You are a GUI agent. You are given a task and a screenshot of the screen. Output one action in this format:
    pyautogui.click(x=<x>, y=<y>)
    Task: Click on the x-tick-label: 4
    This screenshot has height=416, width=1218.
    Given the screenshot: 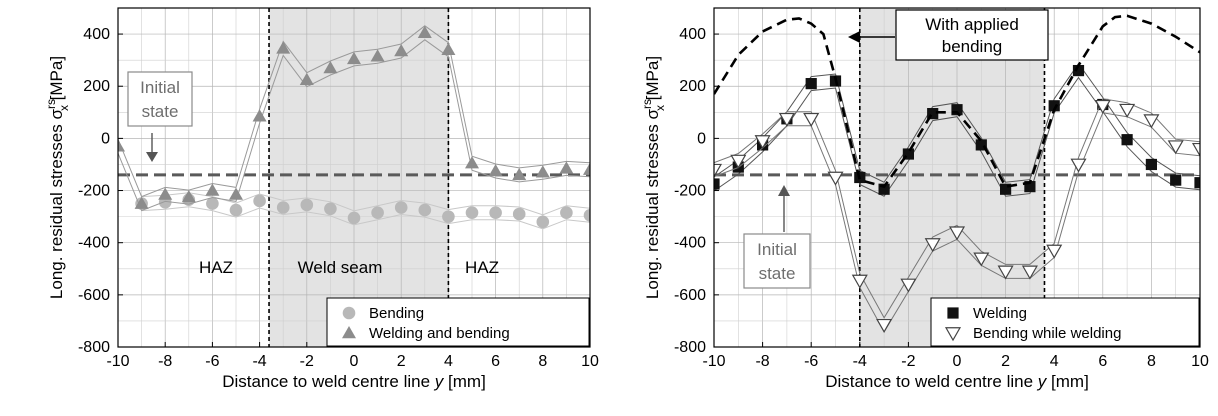 What is the action you would take?
    pyautogui.click(x=448, y=361)
    